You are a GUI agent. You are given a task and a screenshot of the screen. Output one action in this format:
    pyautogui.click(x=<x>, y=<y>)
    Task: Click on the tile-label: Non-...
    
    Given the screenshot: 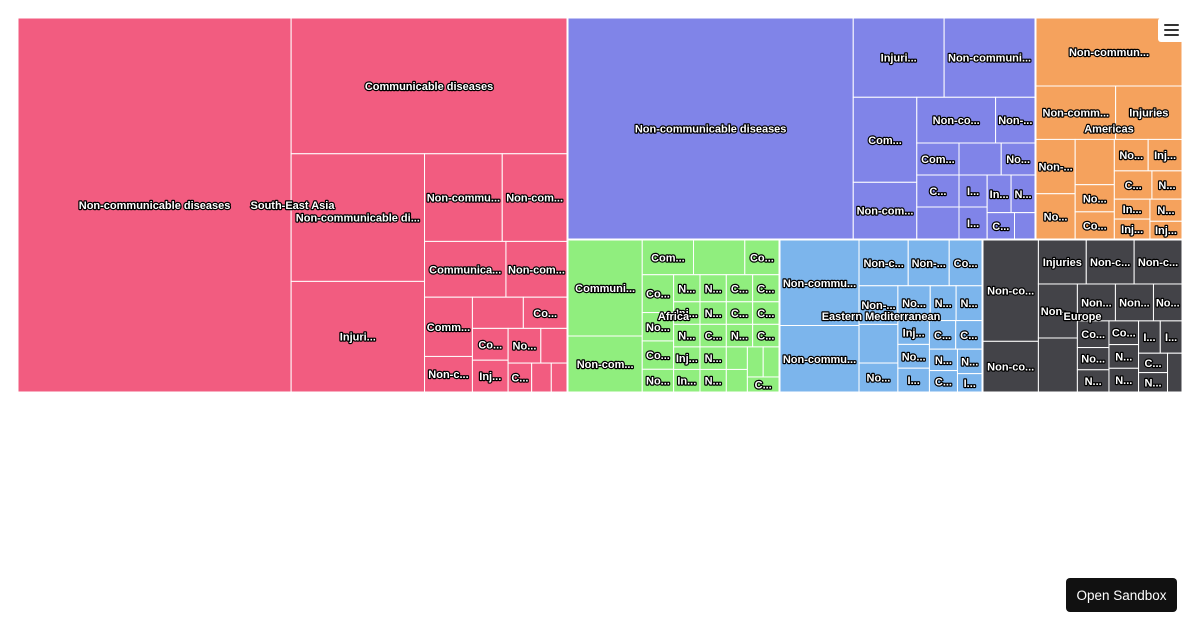 What is the action you would take?
    pyautogui.click(x=1015, y=121)
    